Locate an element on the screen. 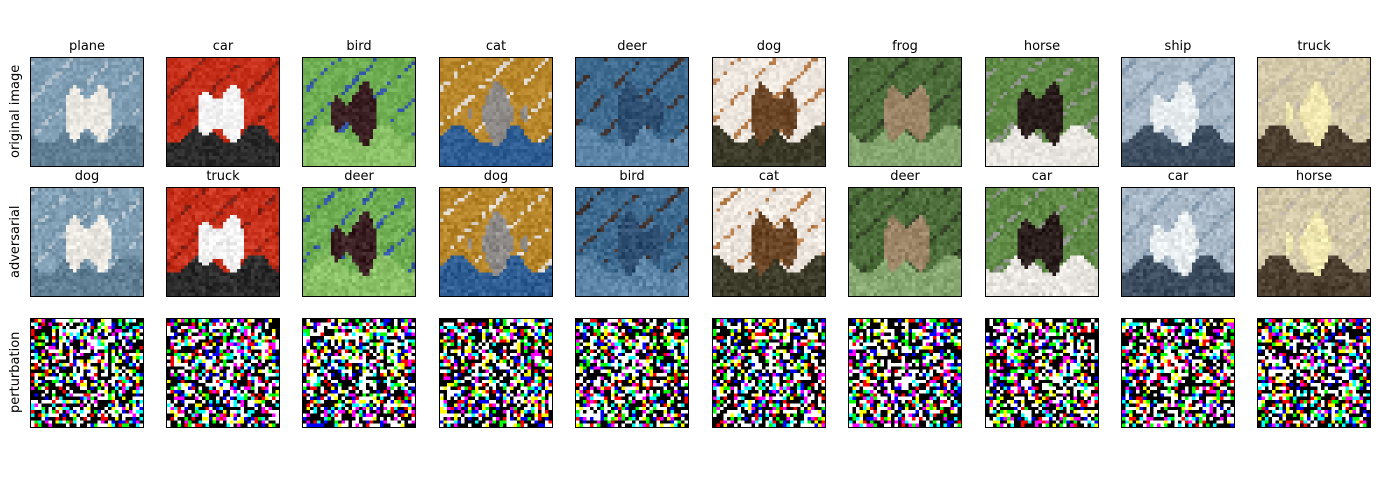 This screenshot has width=1398, height=480. adversarial-image-cat is located at coordinates (496, 242).